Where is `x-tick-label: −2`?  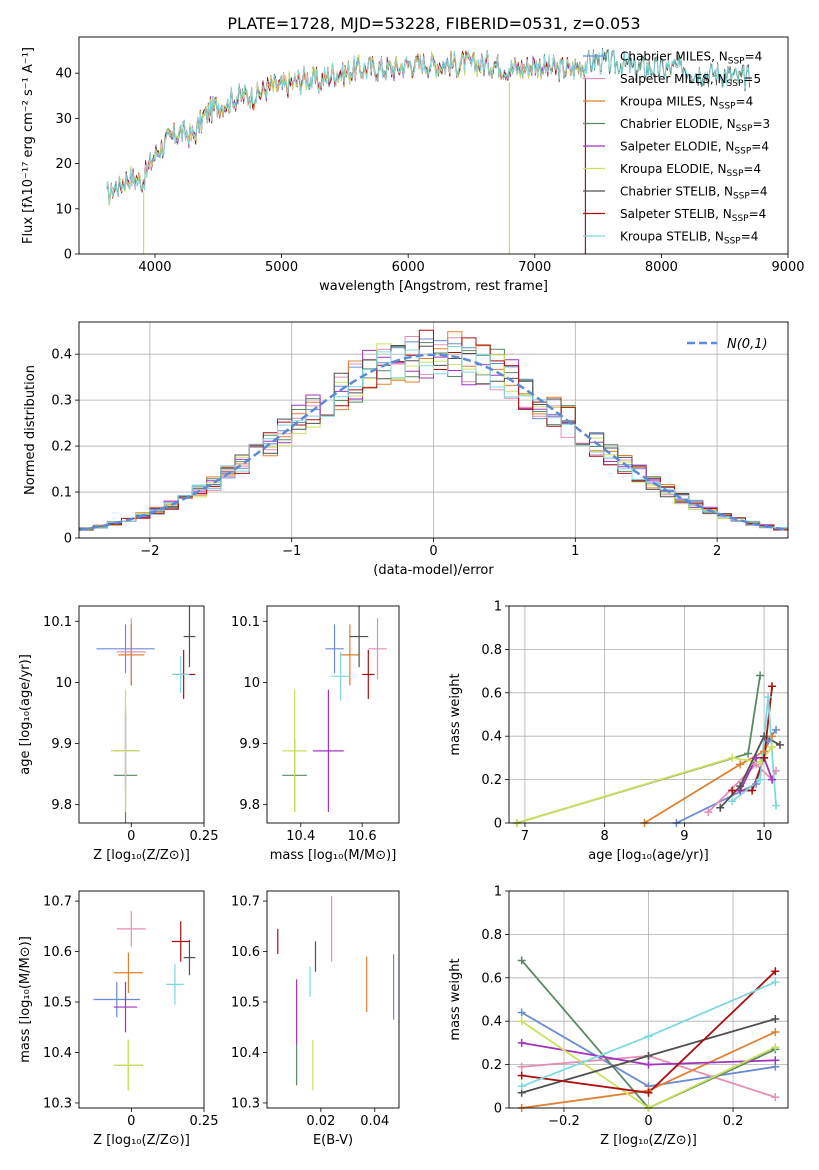 x-tick-label: −2 is located at coordinates (149, 551).